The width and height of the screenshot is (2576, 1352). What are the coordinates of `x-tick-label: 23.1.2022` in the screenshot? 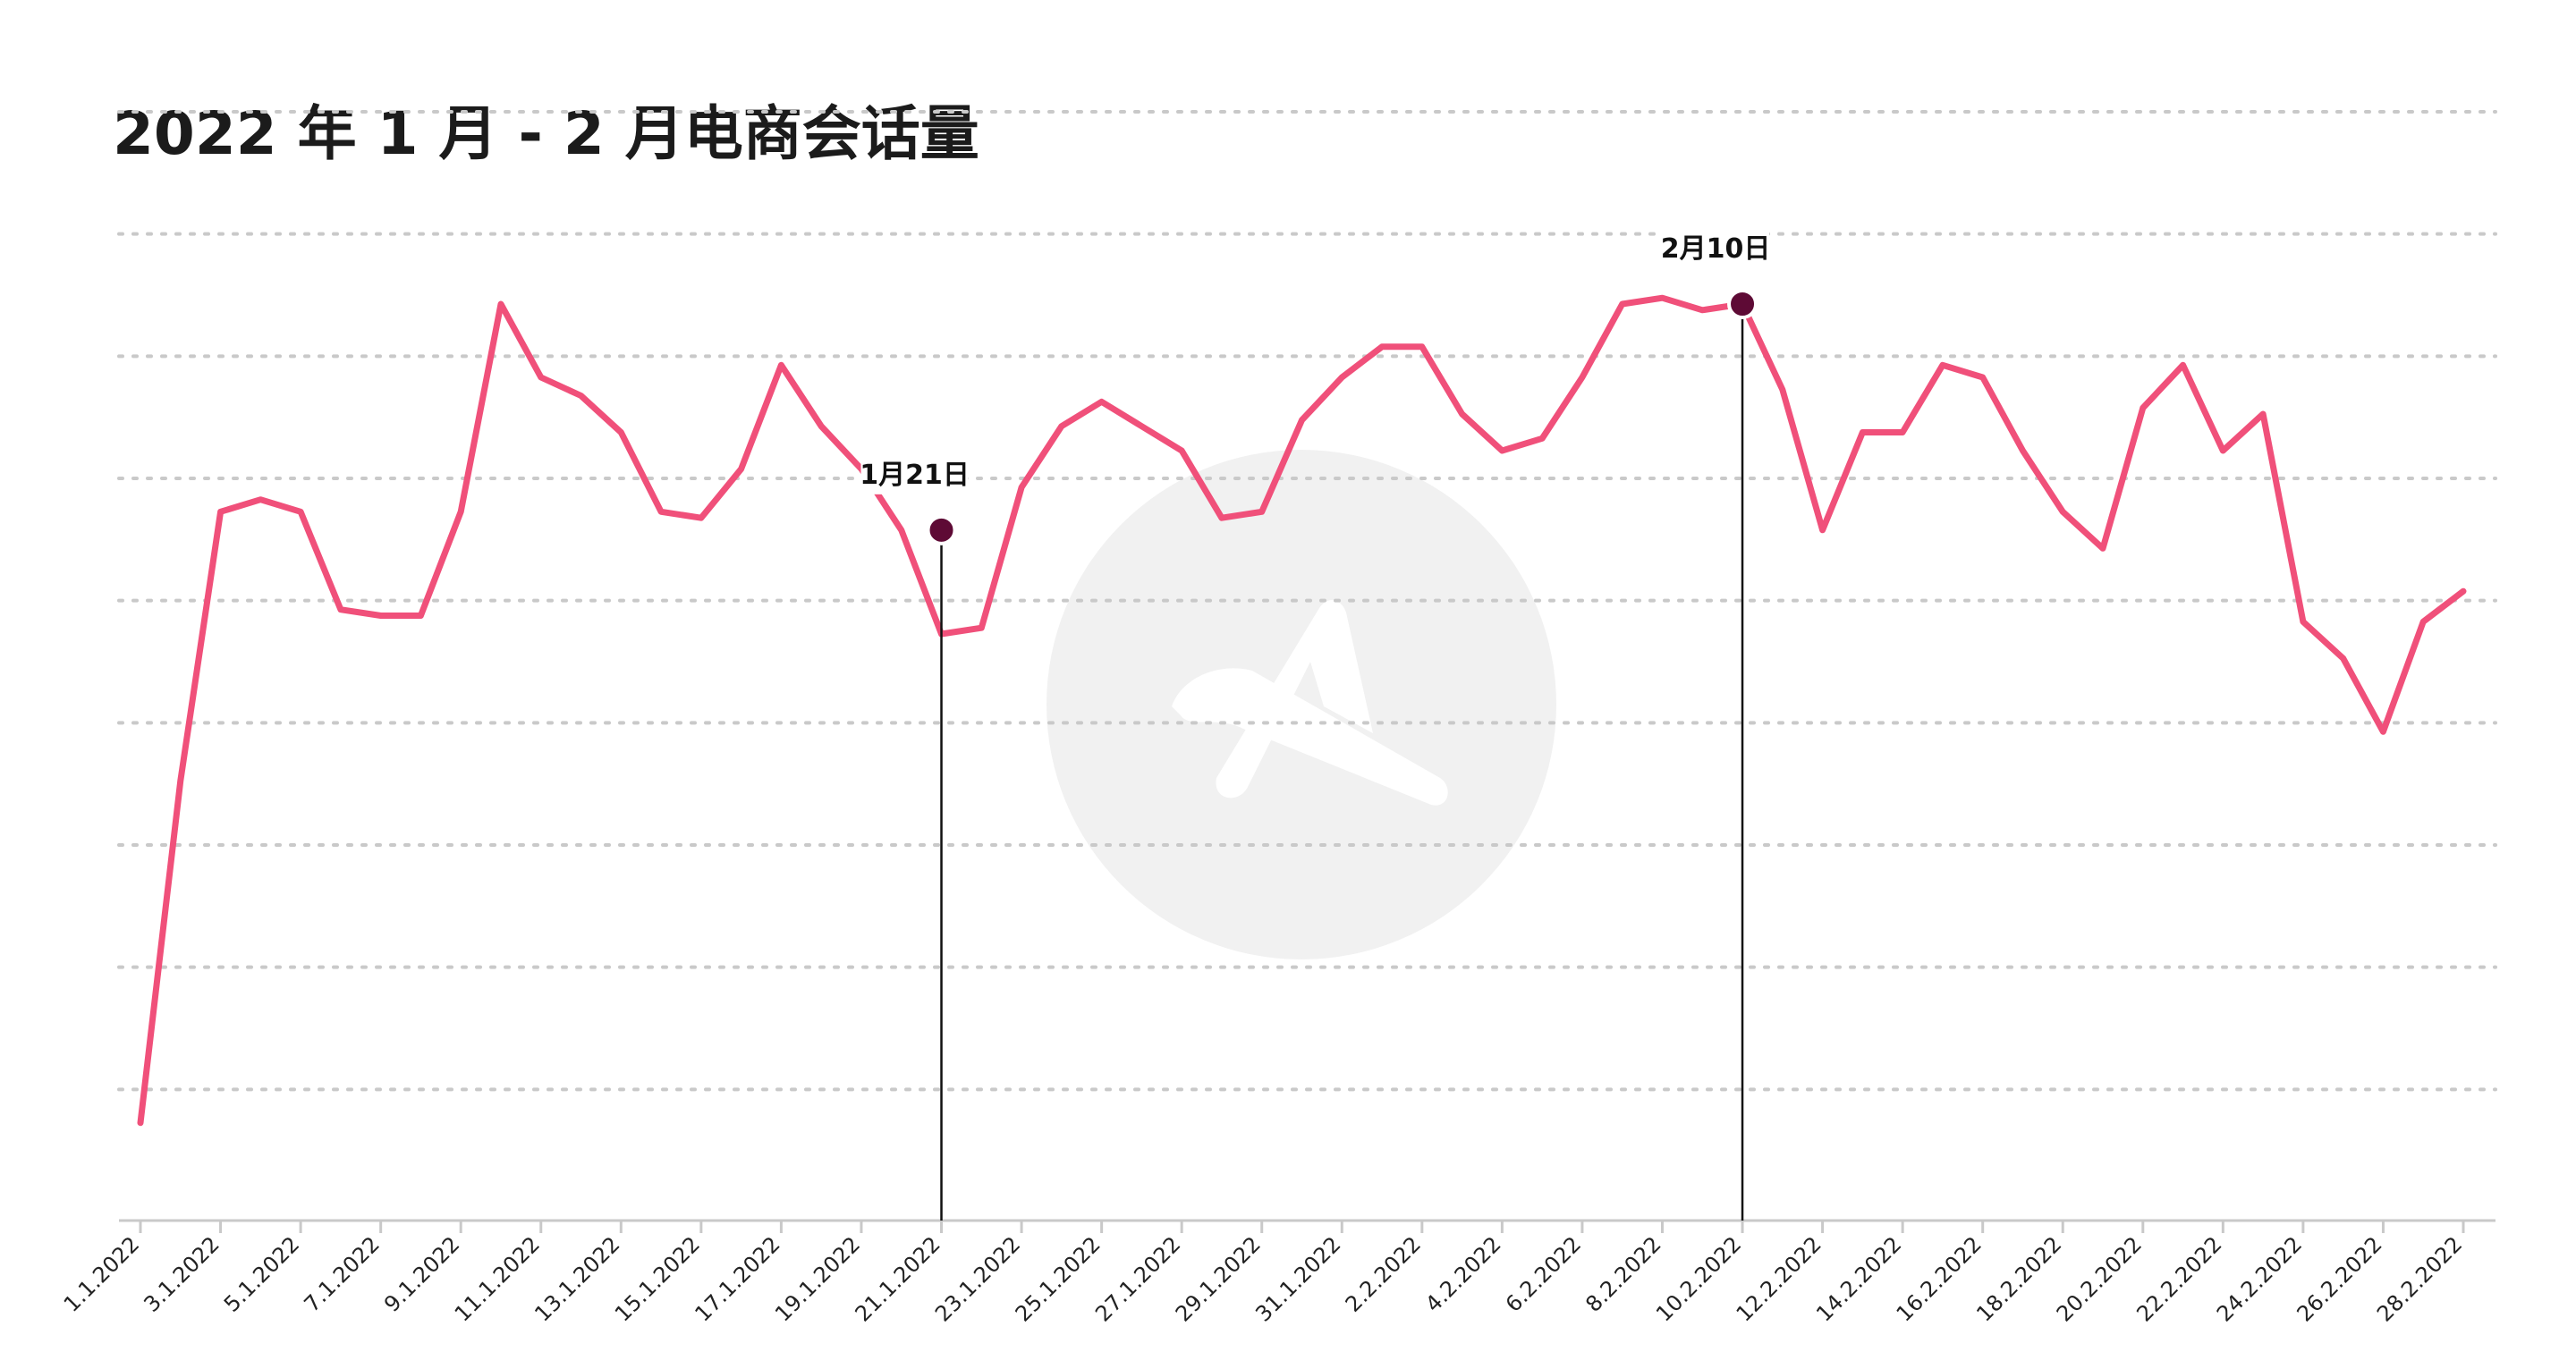 It's located at (977, 1278).